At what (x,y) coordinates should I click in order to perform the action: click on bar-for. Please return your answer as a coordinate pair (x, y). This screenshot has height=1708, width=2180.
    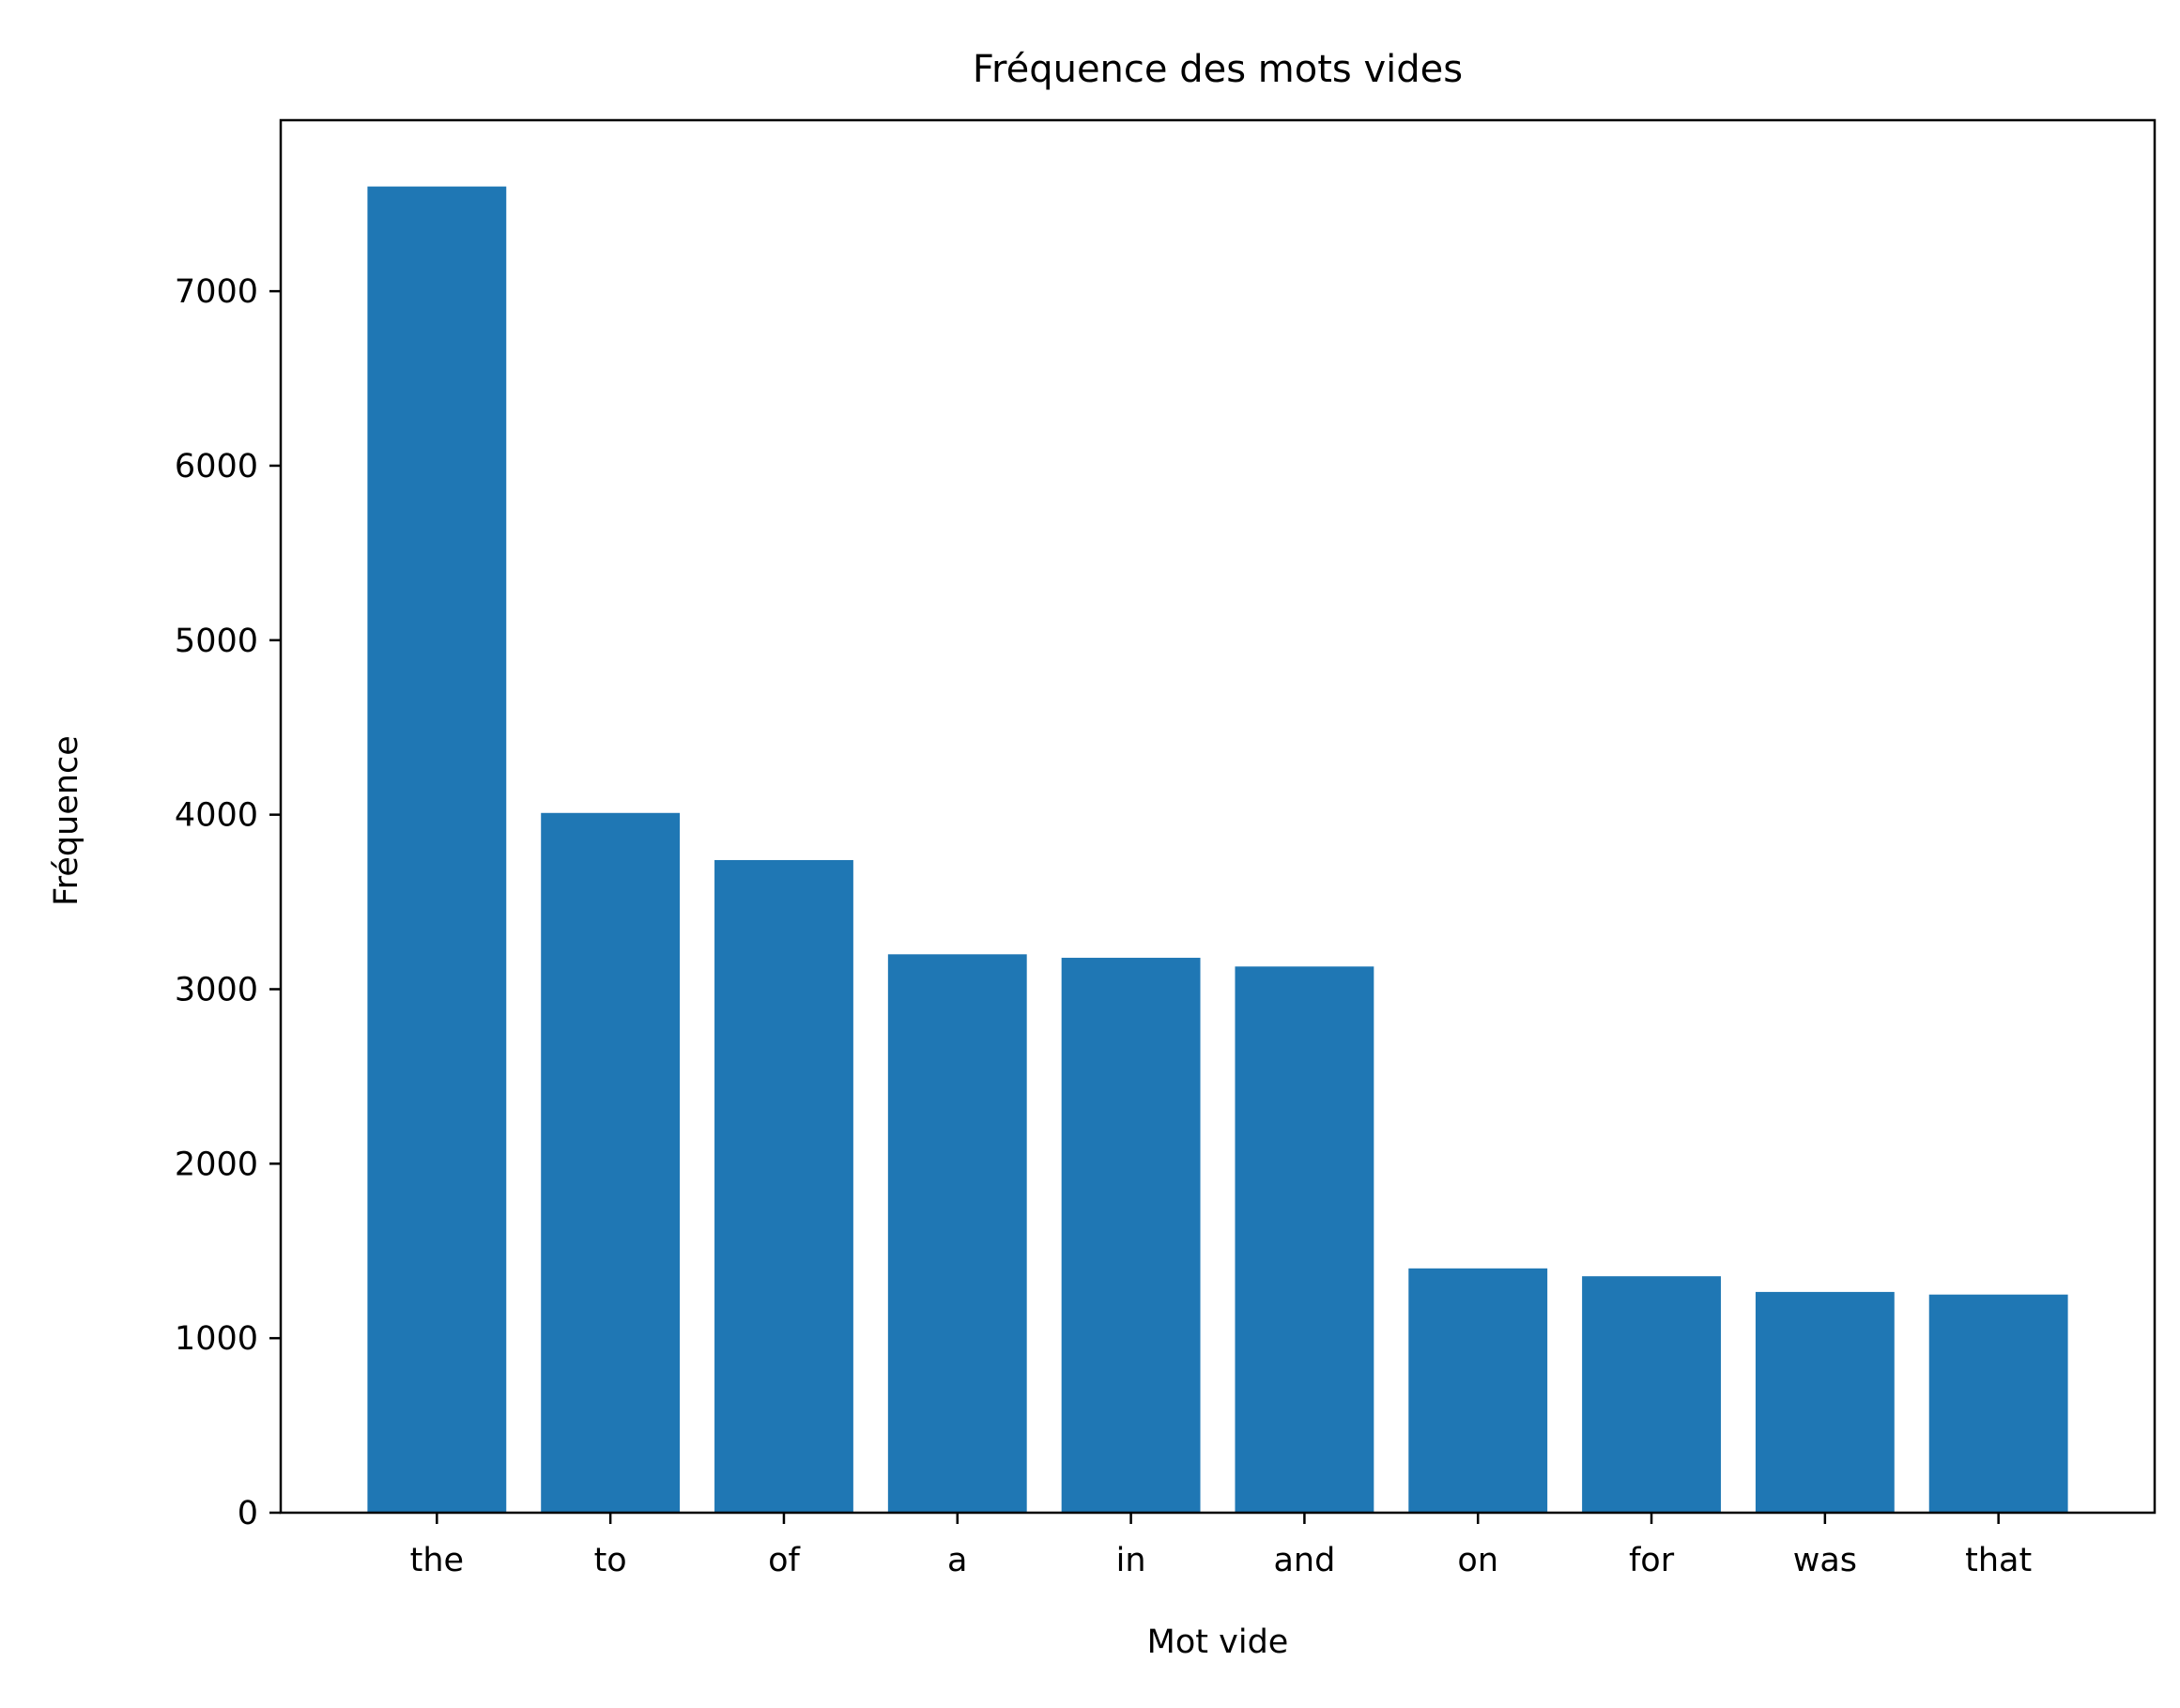
    Looking at the image, I should click on (1651, 1395).